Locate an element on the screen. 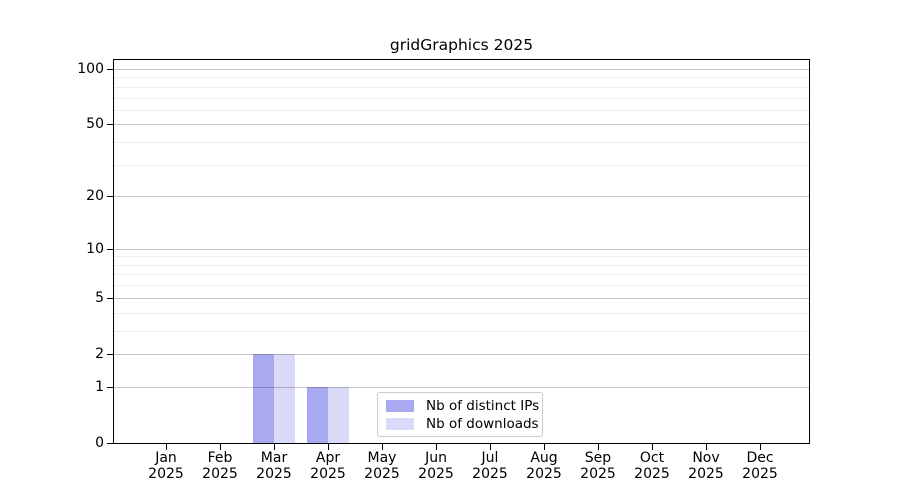  x-month-label: Nov 2025 is located at coordinates (706, 466).